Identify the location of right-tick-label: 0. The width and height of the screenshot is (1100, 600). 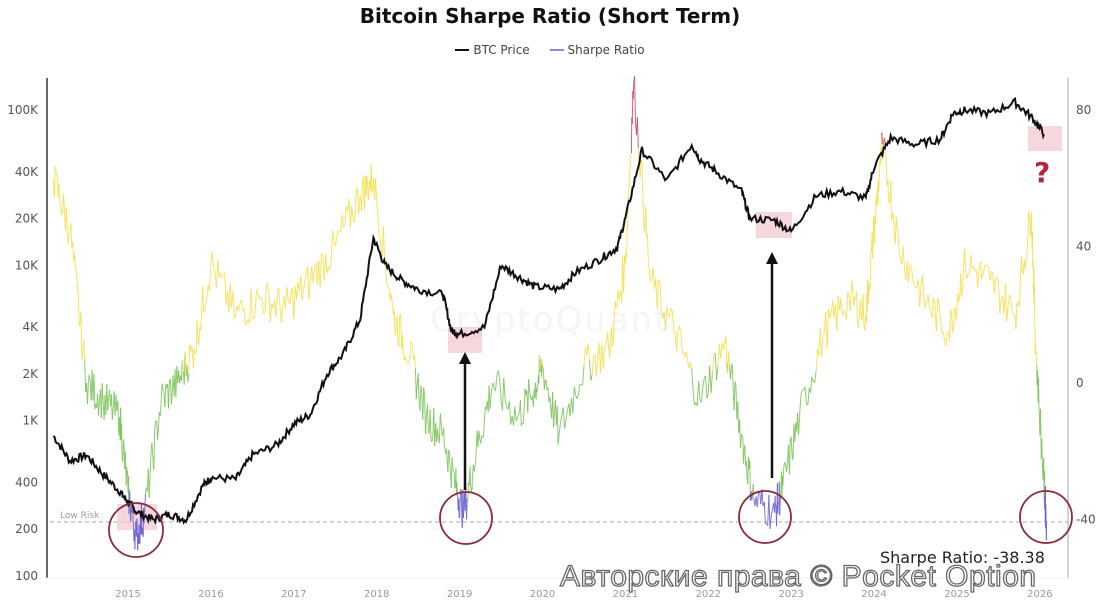
(1080, 383).